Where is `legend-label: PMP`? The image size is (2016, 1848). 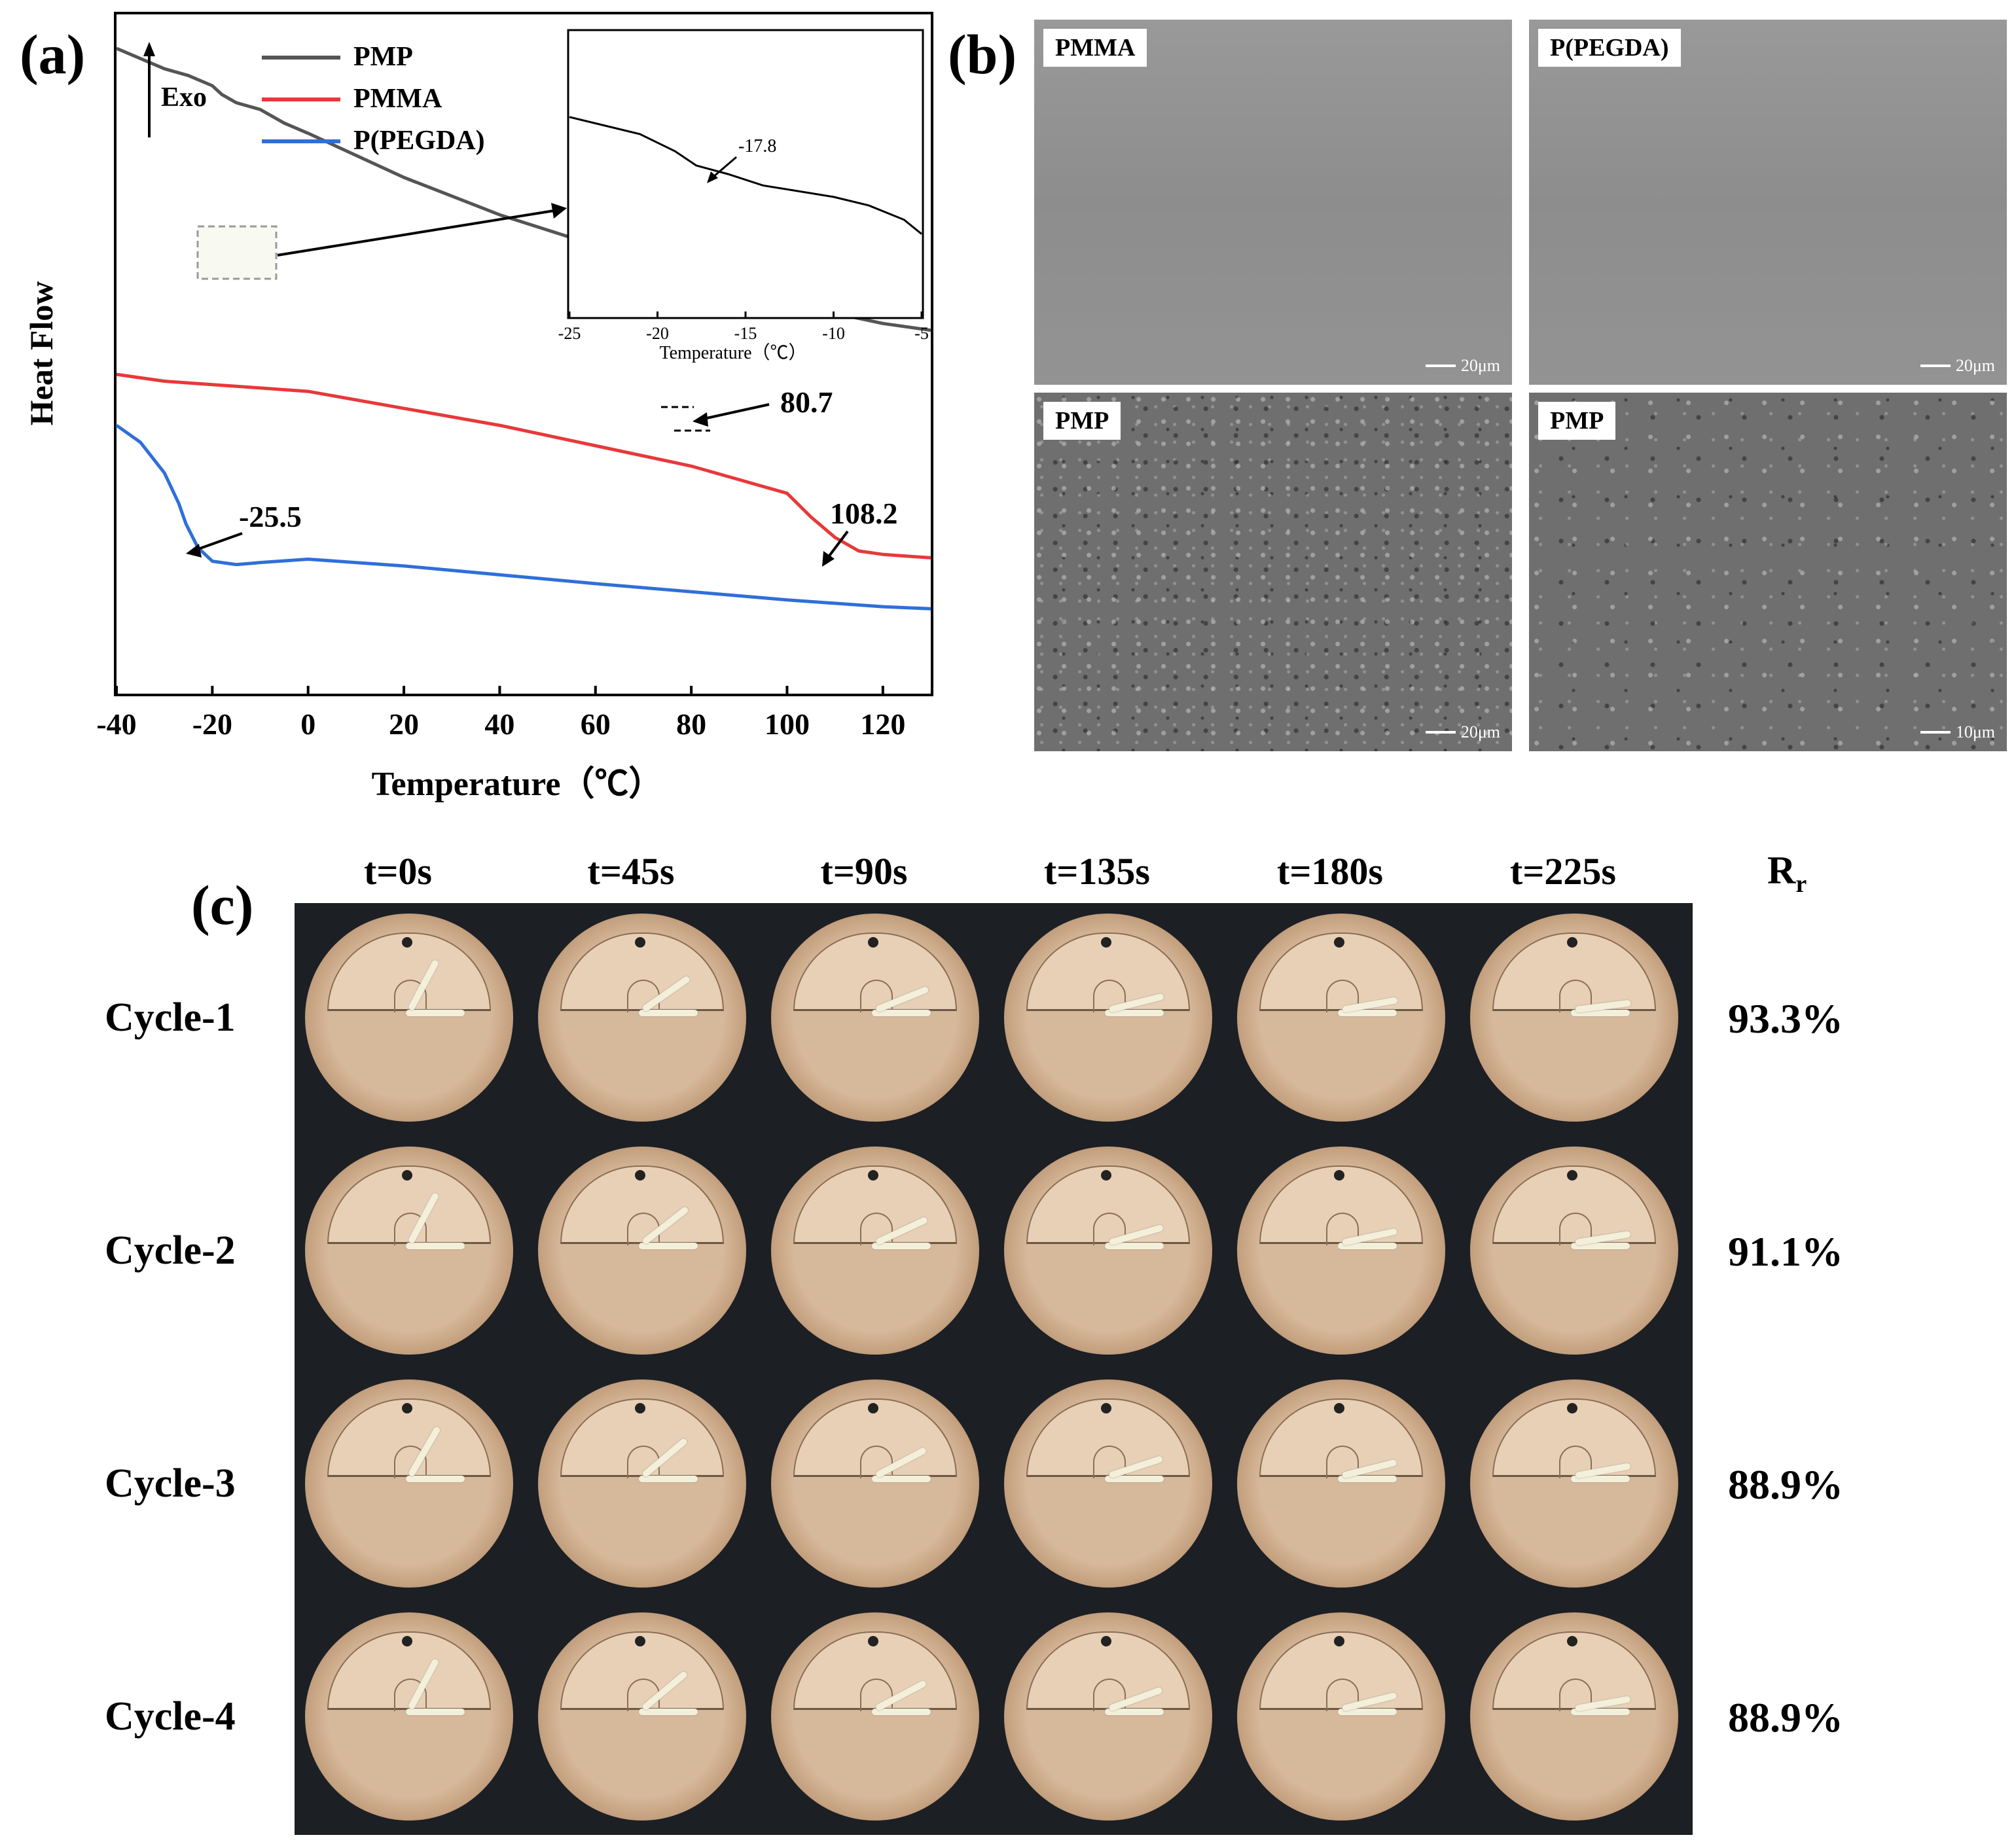 legend-label: PMP is located at coordinates (383, 57).